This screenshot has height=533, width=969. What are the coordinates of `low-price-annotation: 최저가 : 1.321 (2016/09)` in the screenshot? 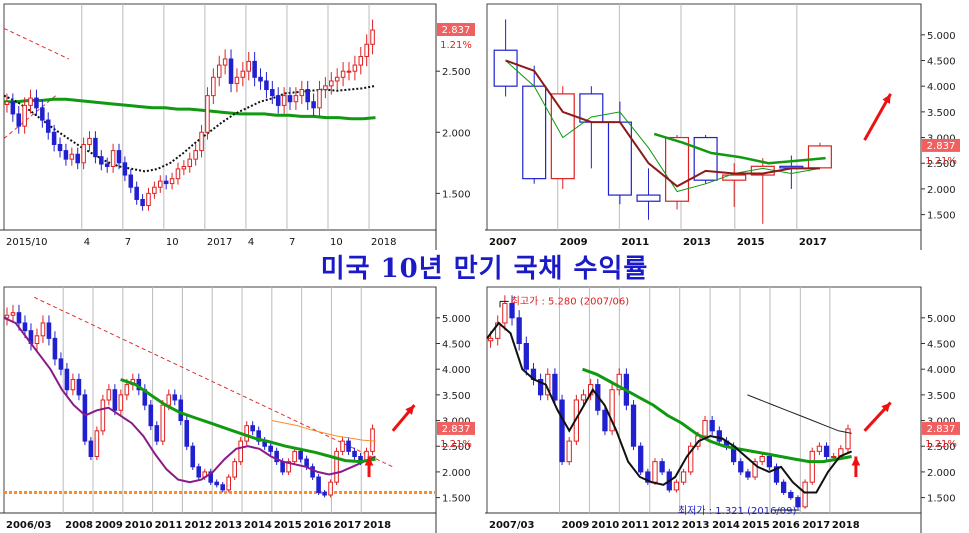 It's located at (737, 511).